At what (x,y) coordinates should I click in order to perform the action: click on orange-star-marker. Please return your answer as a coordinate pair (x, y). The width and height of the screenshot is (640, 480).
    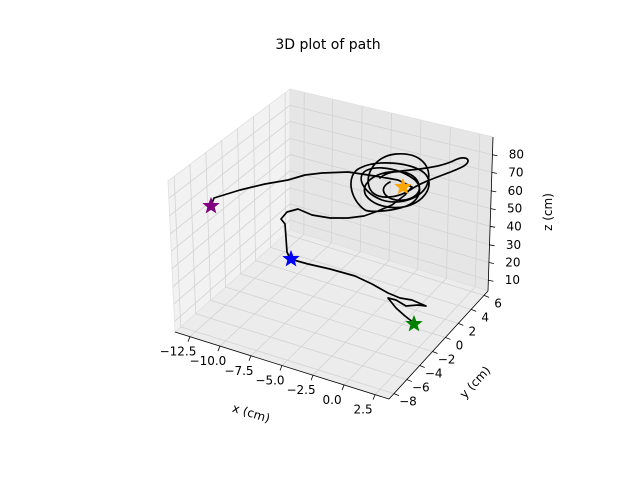
    Looking at the image, I should click on (403, 186).